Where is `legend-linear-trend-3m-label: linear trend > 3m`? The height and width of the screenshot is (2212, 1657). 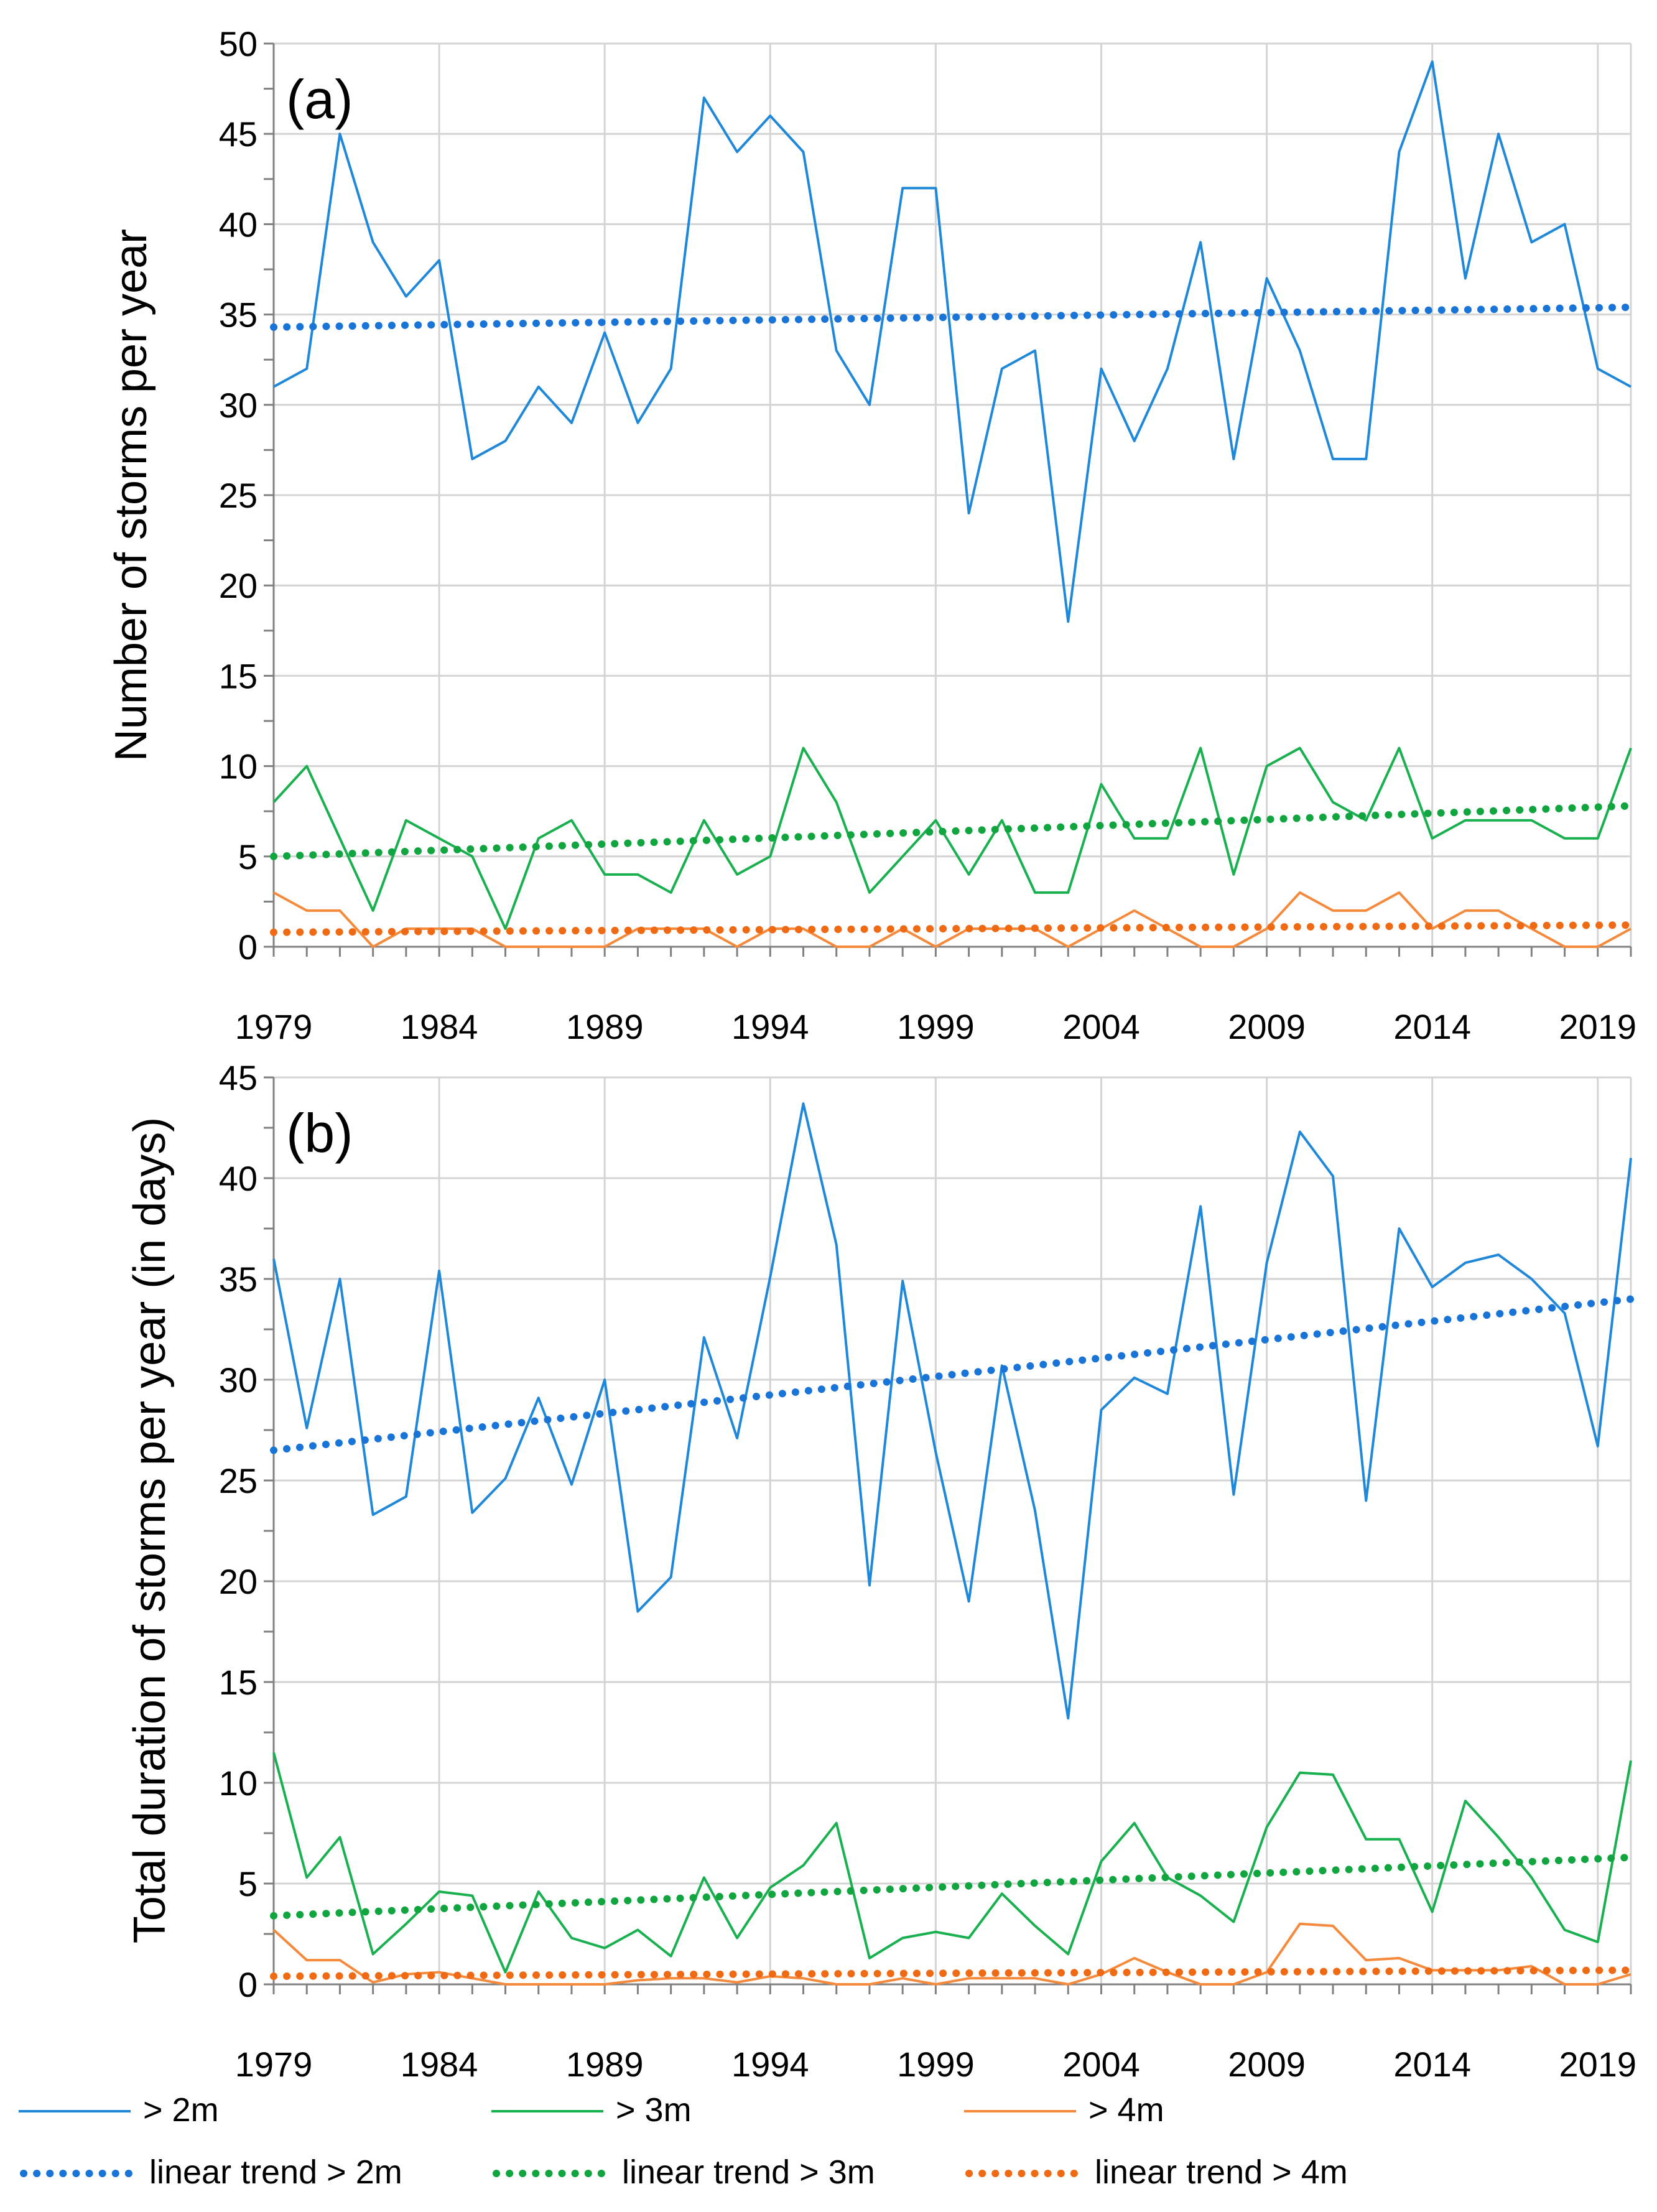 legend-linear-trend-3m-label: linear trend > 3m is located at coordinates (748, 2172).